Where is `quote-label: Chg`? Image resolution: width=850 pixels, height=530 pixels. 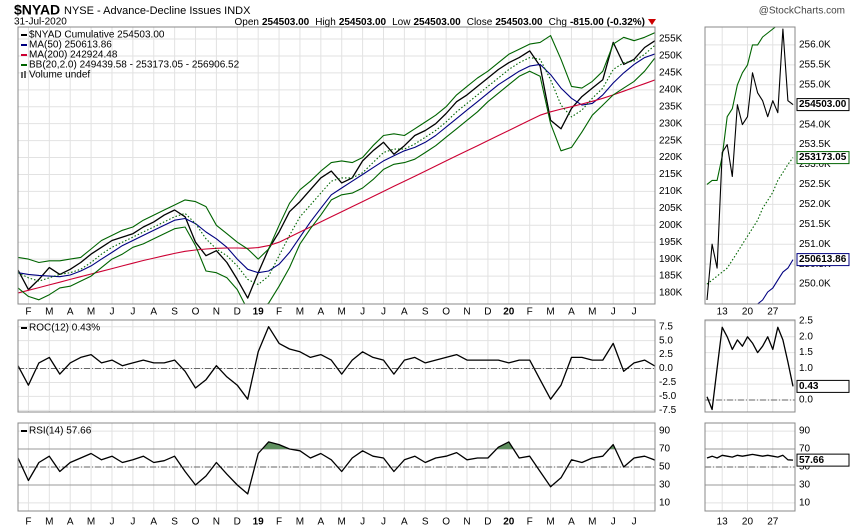
quote-label: Chg is located at coordinates (558, 22).